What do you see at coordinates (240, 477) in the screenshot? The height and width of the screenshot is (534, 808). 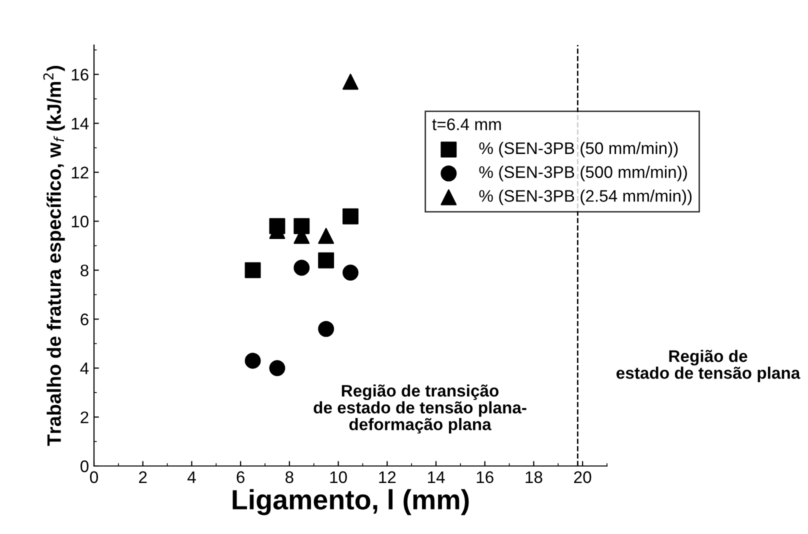 I see `x-tick-label: 6` at bounding box center [240, 477].